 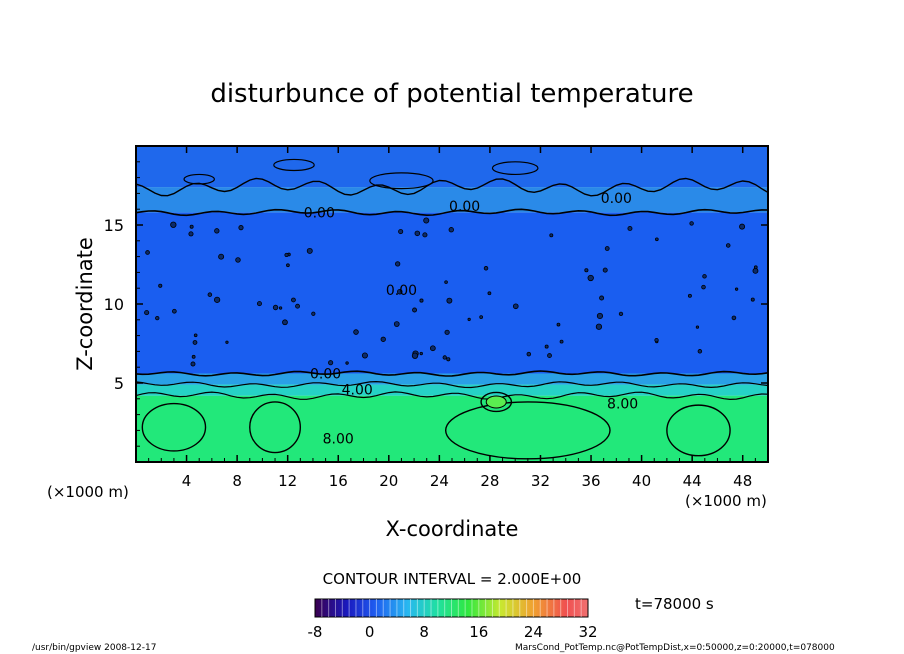 What do you see at coordinates (496, 402) in the screenshot?
I see `warm-core` at bounding box center [496, 402].